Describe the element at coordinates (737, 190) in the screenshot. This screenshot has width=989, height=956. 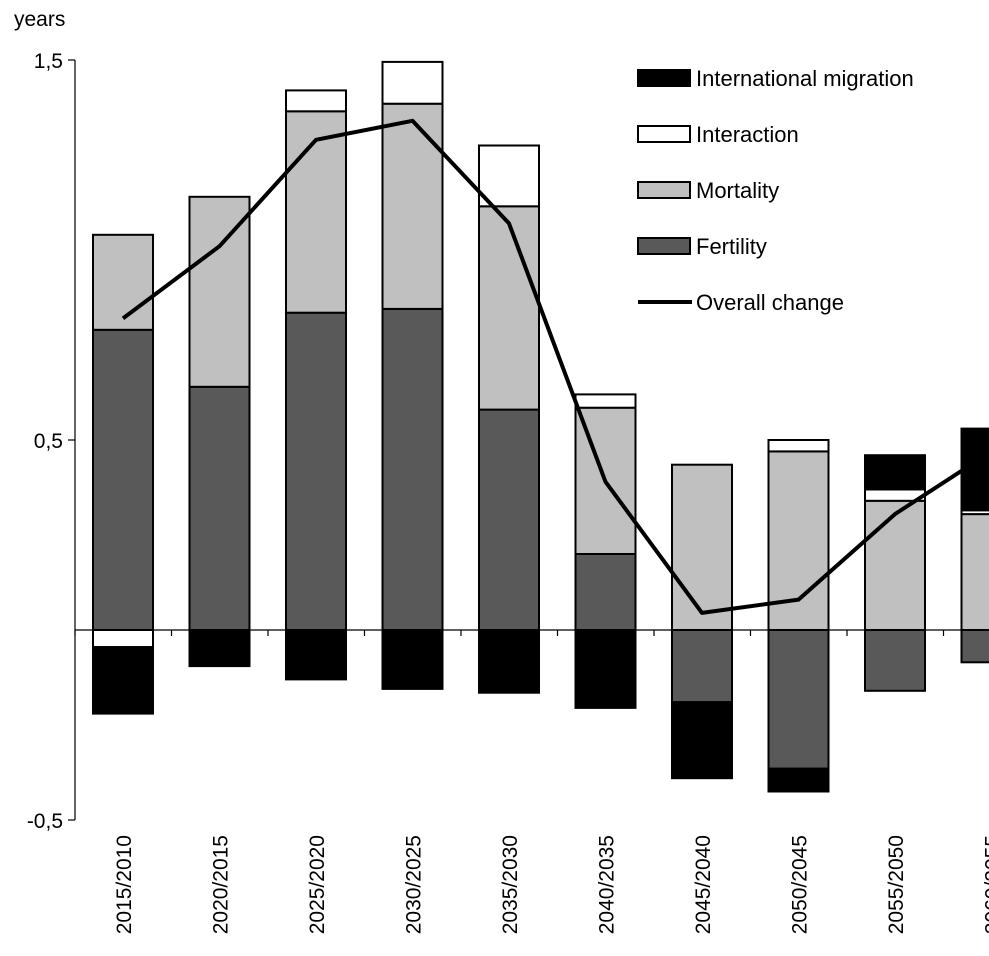
I see `legend-label-mortality: Mortality` at that location.